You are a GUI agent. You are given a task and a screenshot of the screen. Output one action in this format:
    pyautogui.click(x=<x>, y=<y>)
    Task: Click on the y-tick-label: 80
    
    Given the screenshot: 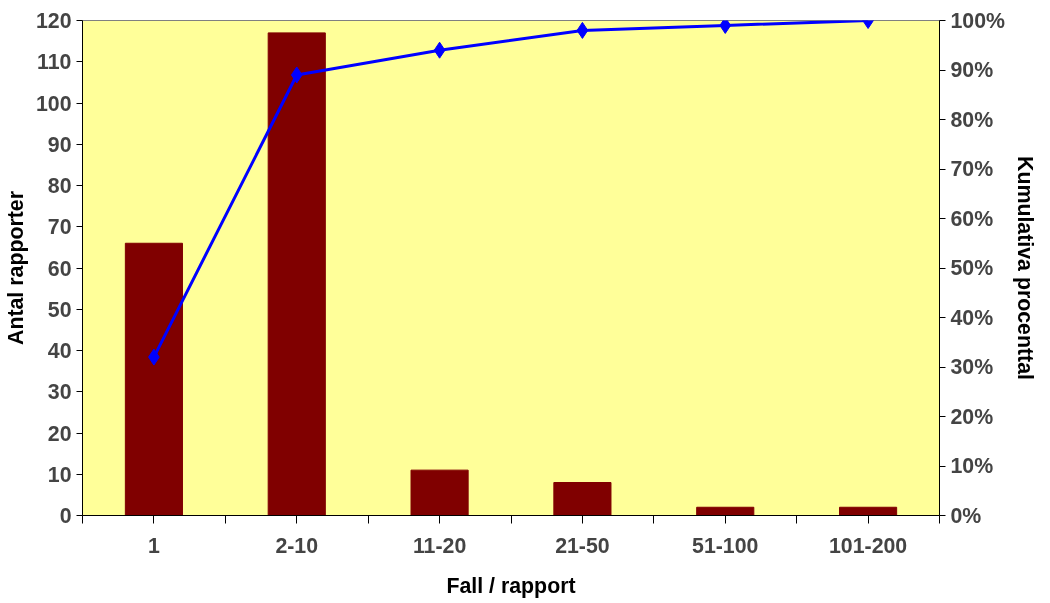 What is the action you would take?
    pyautogui.click(x=59, y=186)
    